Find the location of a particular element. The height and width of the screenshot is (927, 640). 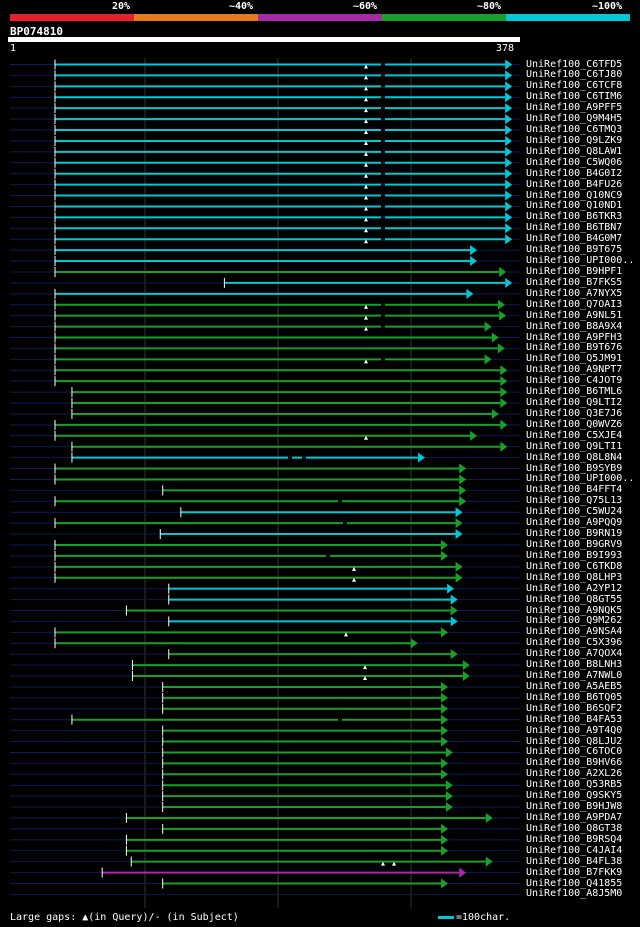

hit-label: UniRef100_B9SYB9 is located at coordinates (574, 468).